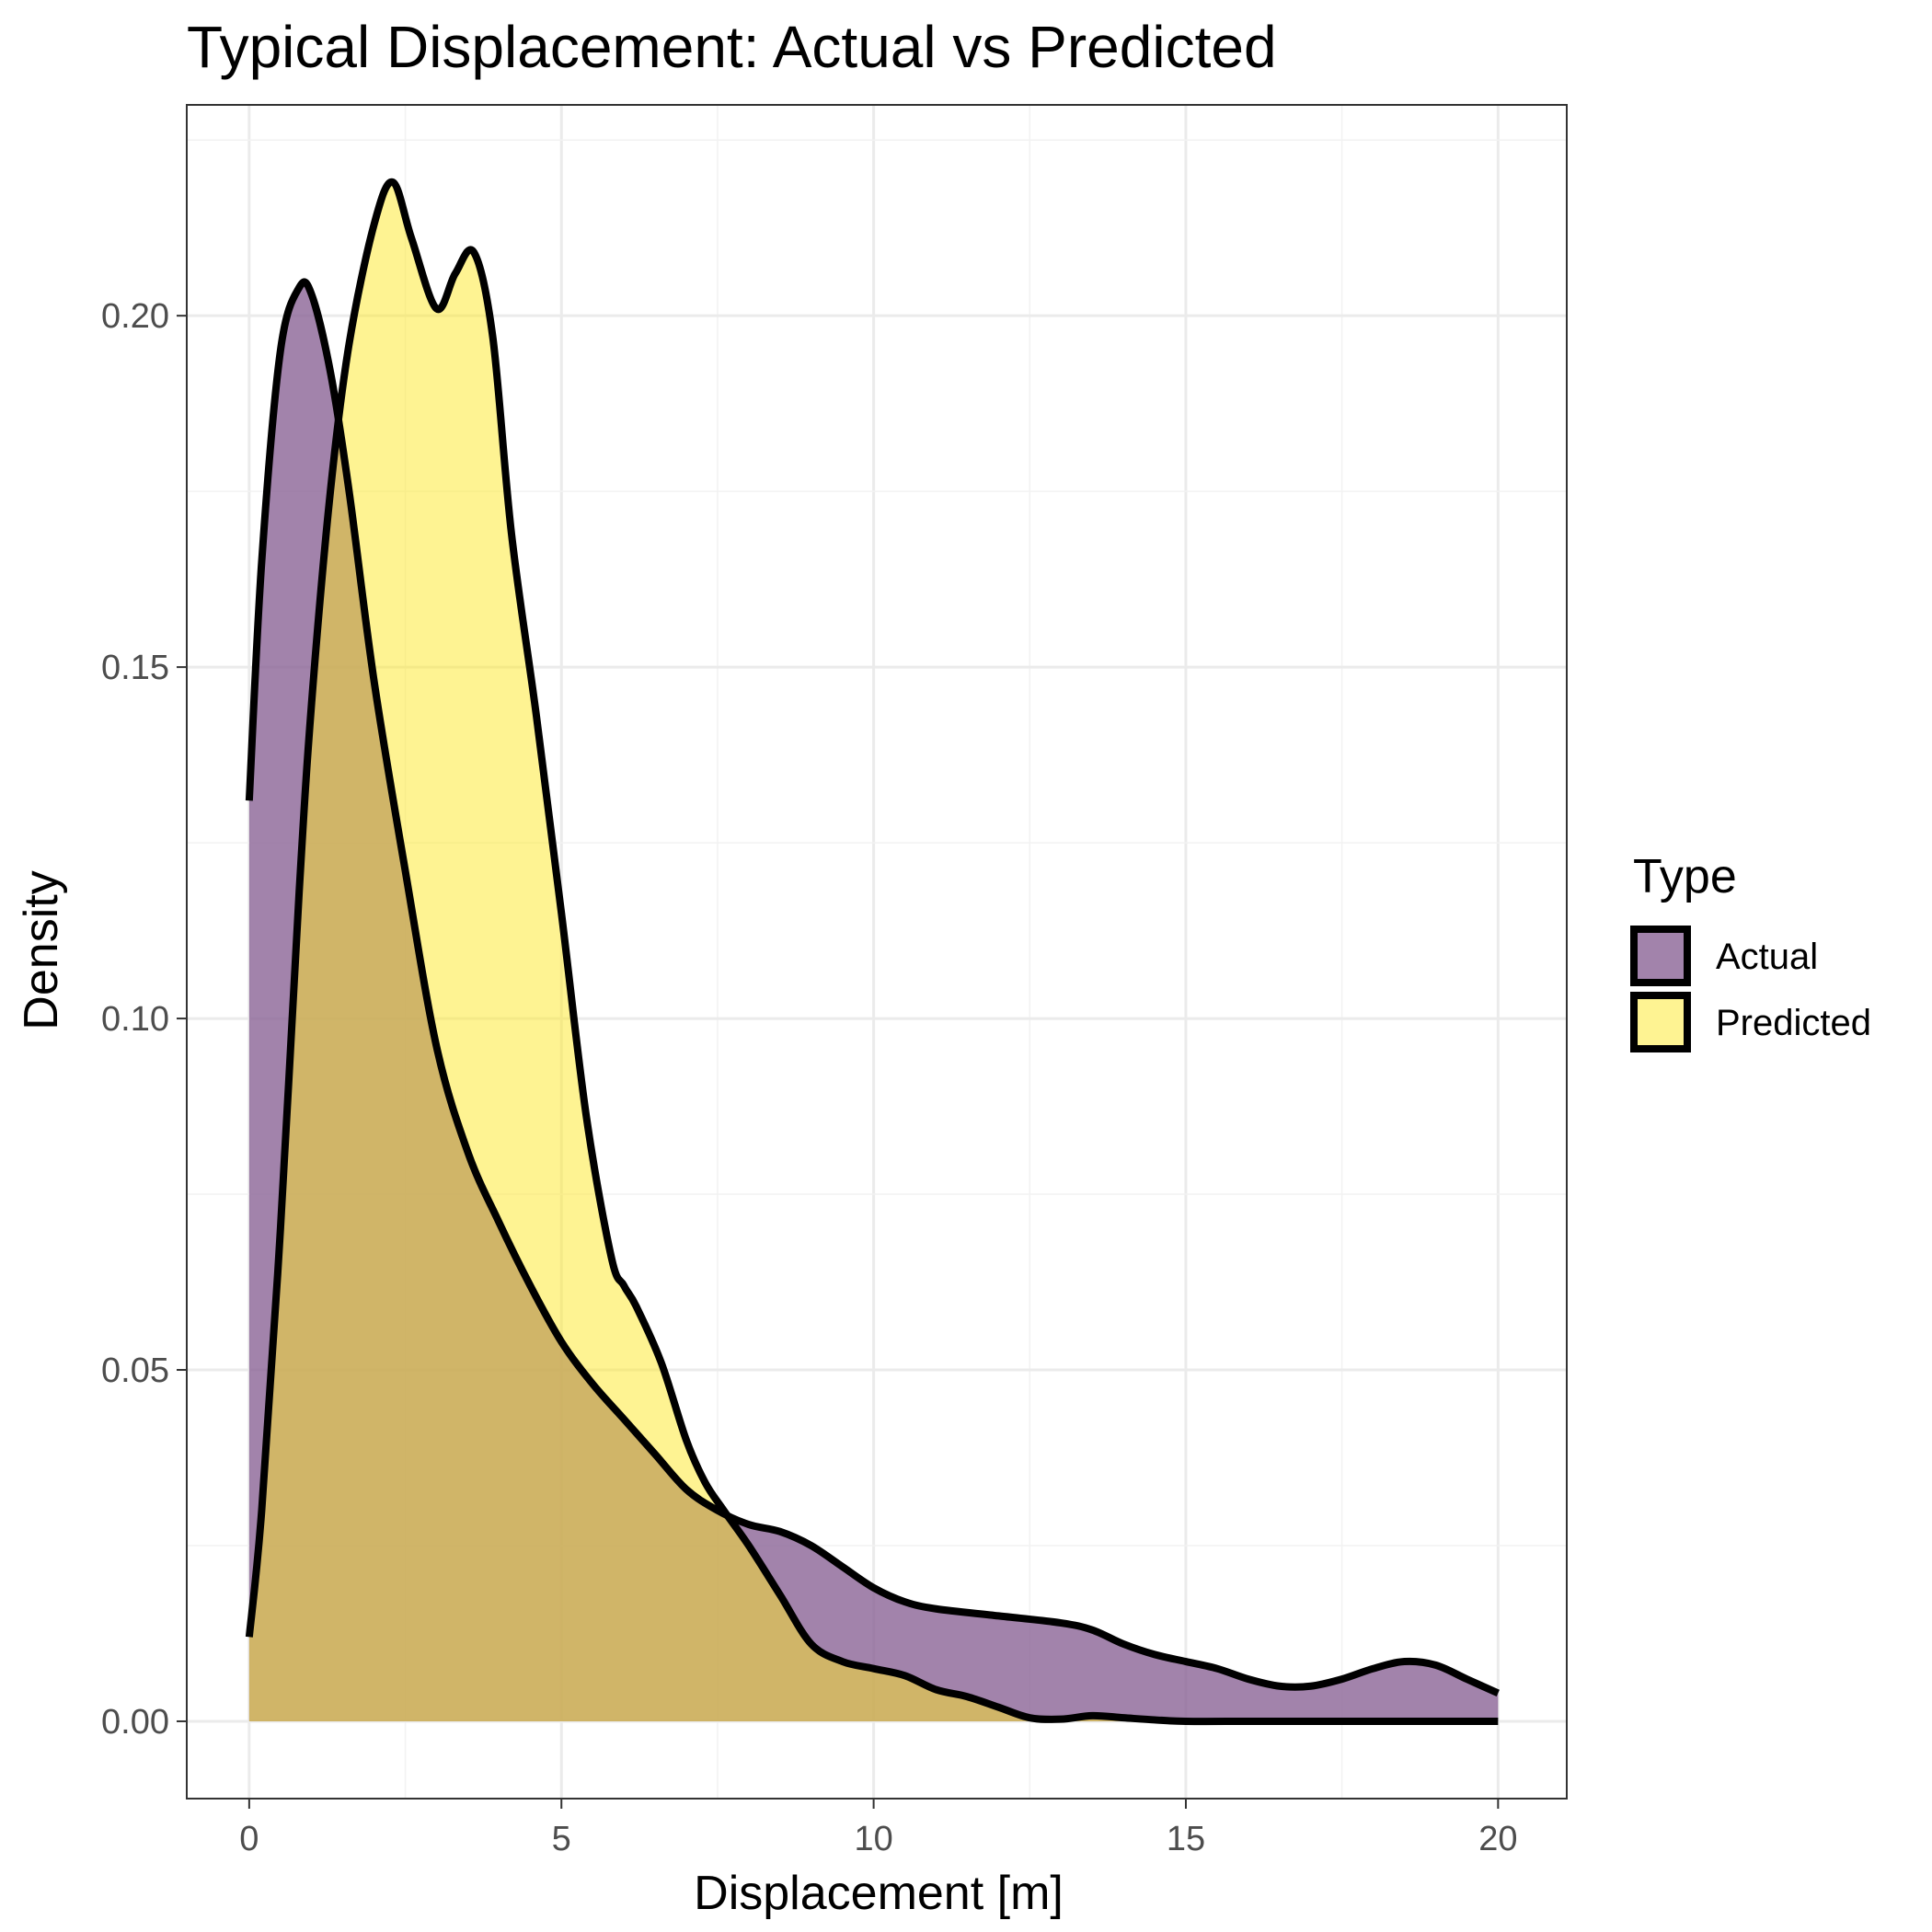 The width and height of the screenshot is (1932, 1932). Describe the element at coordinates (1793, 1023) in the screenshot. I see `legend-label-predicted: Predicted` at that location.